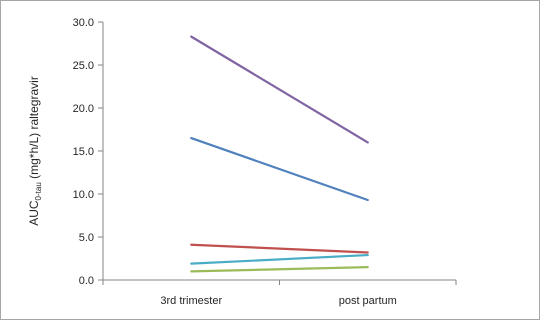 Image resolution: width=540 pixels, height=326 pixels. What do you see at coordinates (368, 301) in the screenshot?
I see `x-tick-label: post partum` at bounding box center [368, 301].